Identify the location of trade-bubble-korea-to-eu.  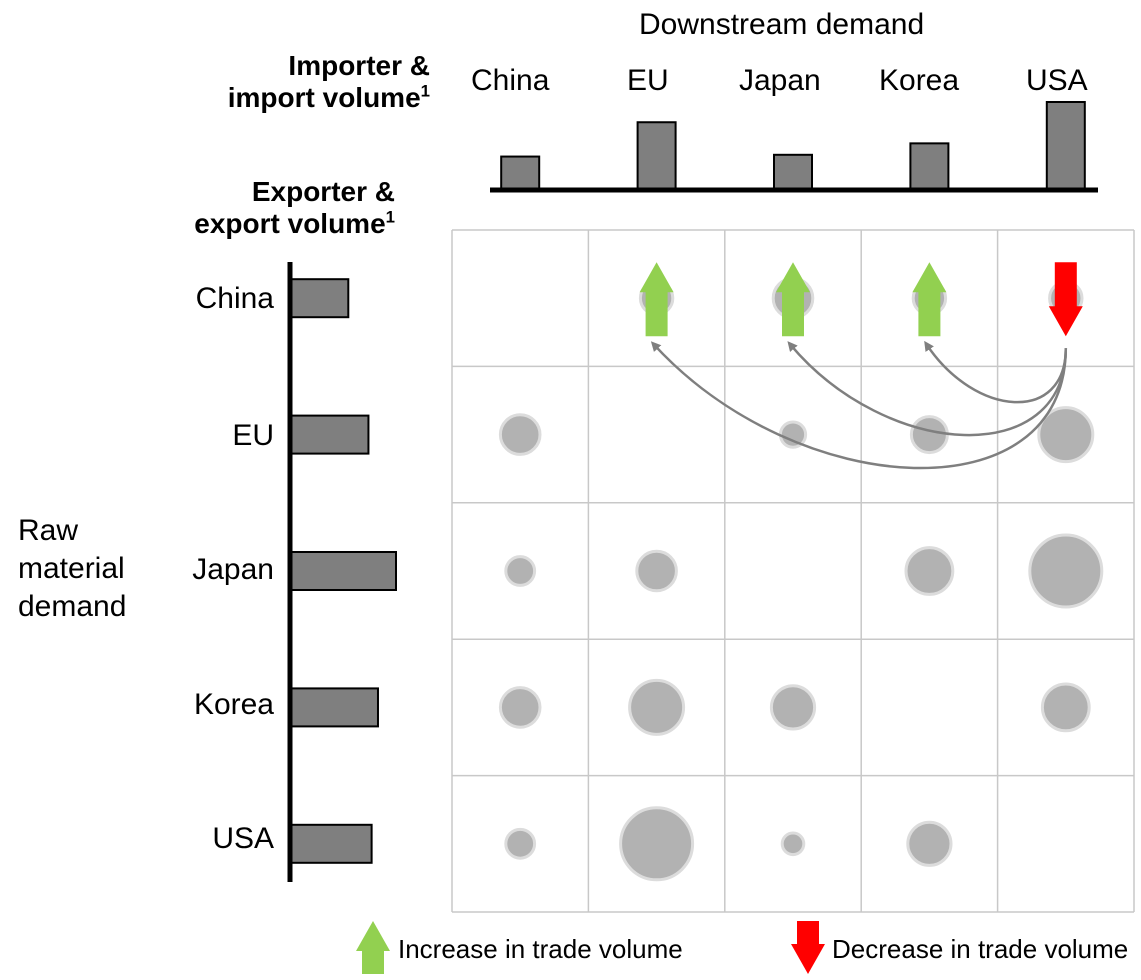
(657, 707).